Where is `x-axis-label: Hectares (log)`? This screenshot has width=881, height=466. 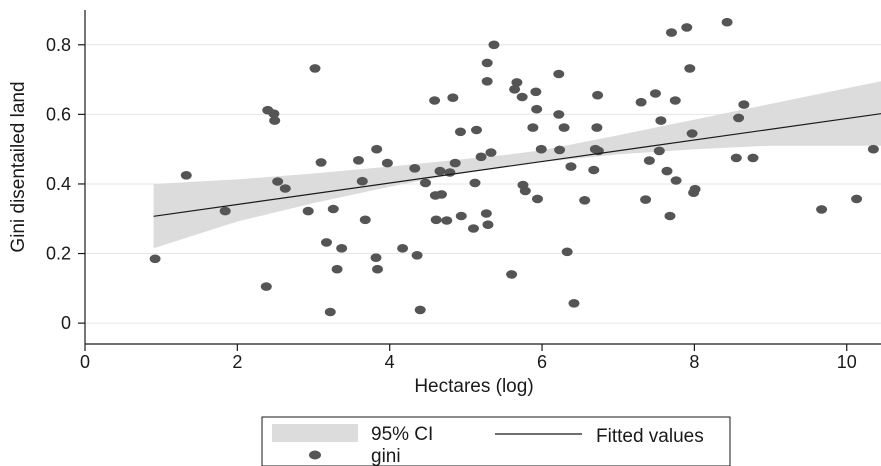 x-axis-label: Hectares (log) is located at coordinates (473, 386).